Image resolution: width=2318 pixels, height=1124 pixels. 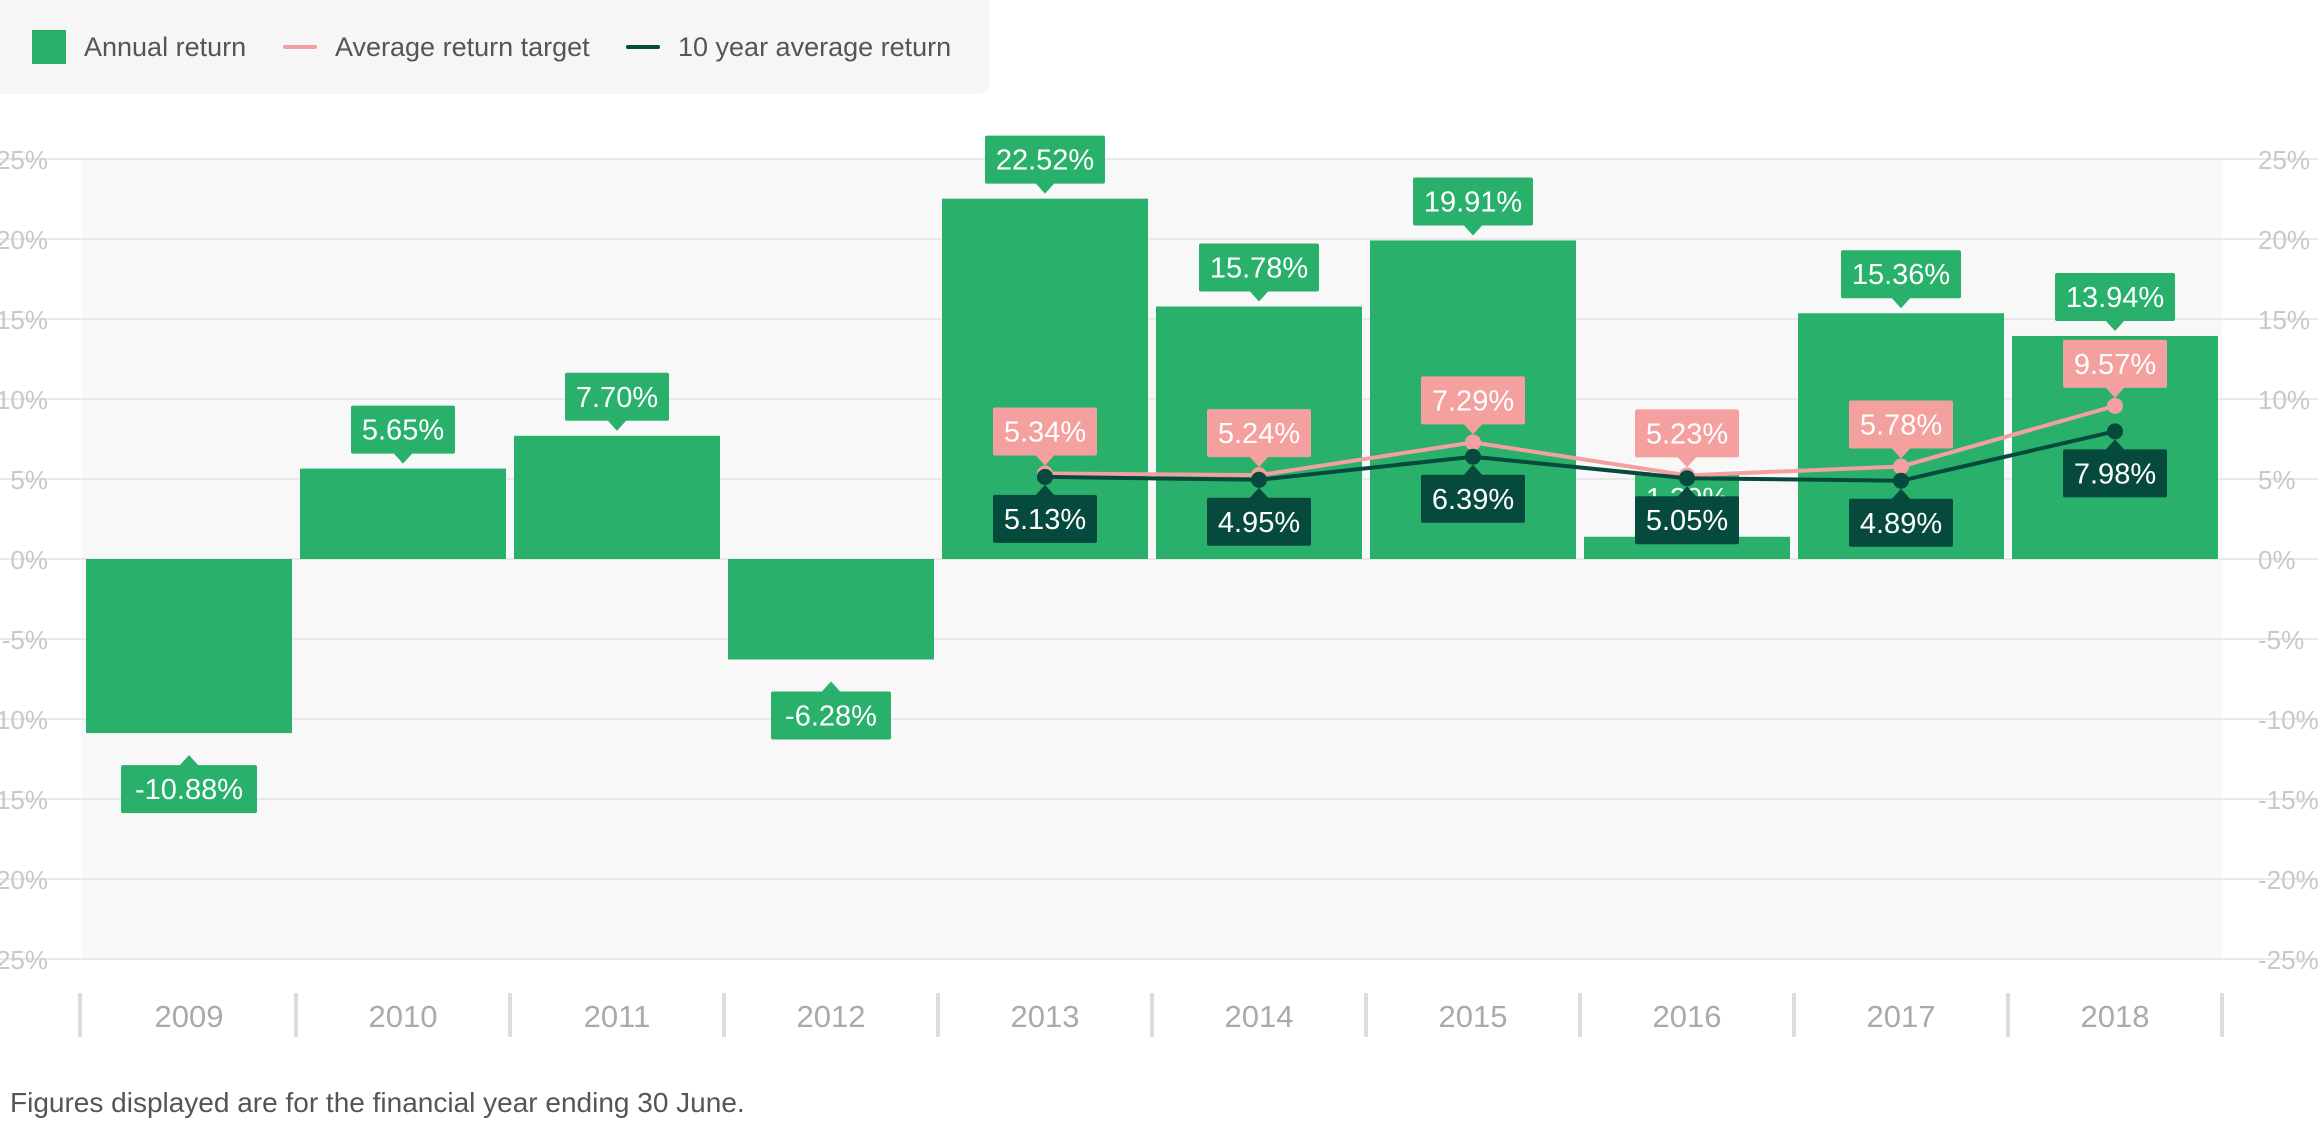 I want to click on annual-return-swatch, so click(x=49, y=47).